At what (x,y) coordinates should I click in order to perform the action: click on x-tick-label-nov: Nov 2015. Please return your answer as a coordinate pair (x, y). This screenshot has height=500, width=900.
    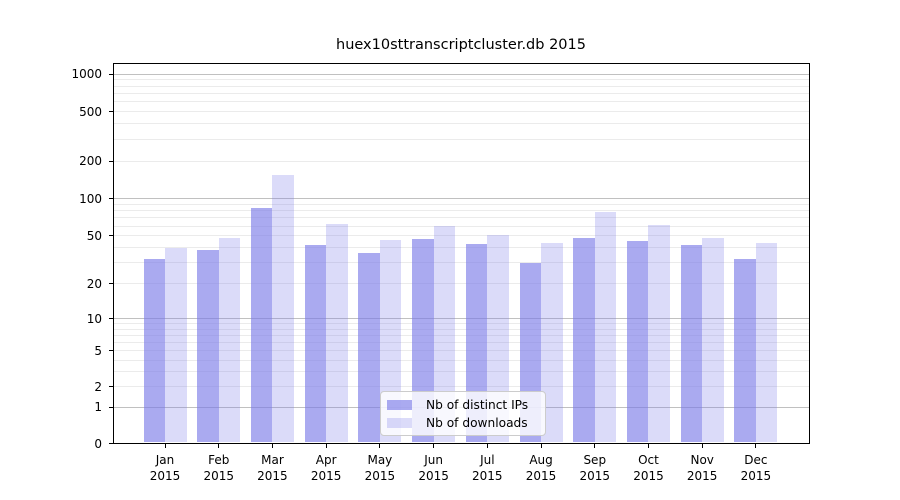
    Looking at the image, I should click on (702, 468).